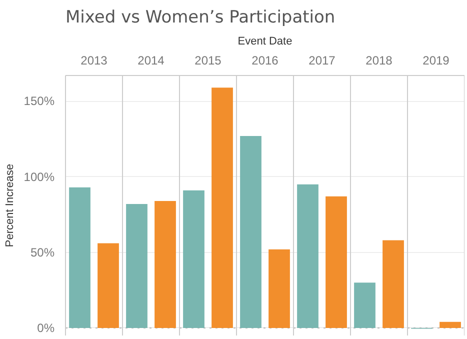  I want to click on y-tick-label: 0%, so click(46, 327).